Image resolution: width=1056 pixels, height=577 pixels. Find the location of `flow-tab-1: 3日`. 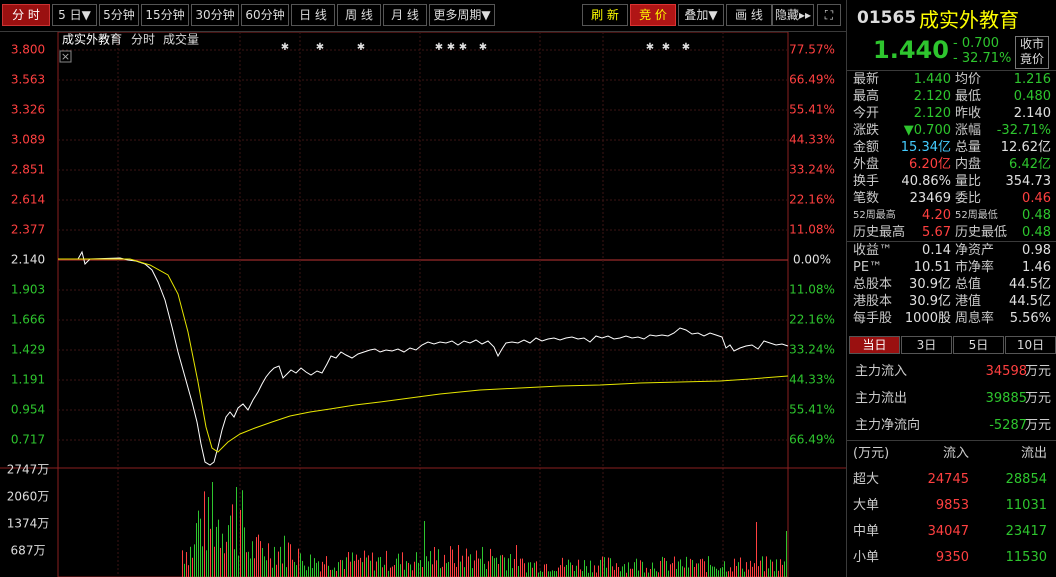

flow-tab-1: 3日 is located at coordinates (926, 345).